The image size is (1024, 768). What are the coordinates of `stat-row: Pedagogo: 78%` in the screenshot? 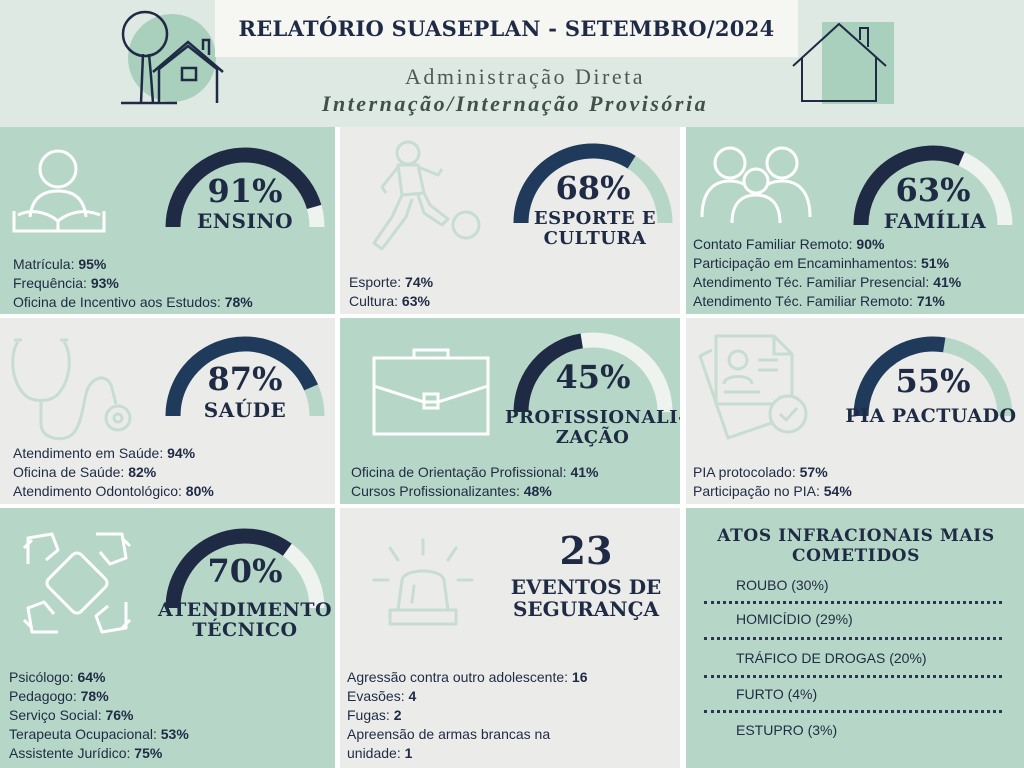 It's located at (99, 696).